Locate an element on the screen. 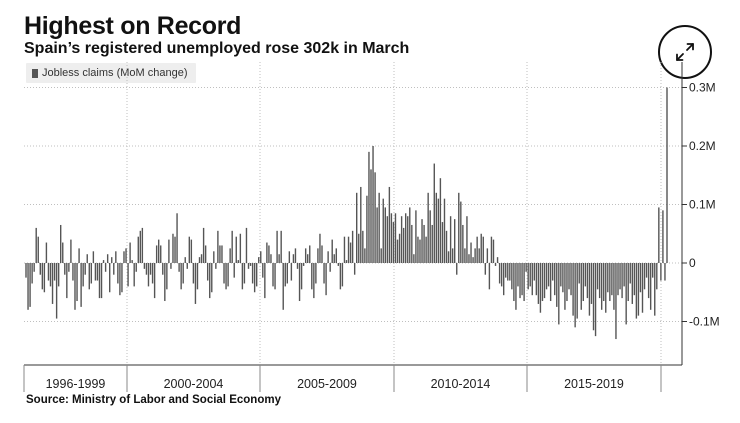 This screenshot has width=740, height=423. legend-swatch is located at coordinates (35, 73).